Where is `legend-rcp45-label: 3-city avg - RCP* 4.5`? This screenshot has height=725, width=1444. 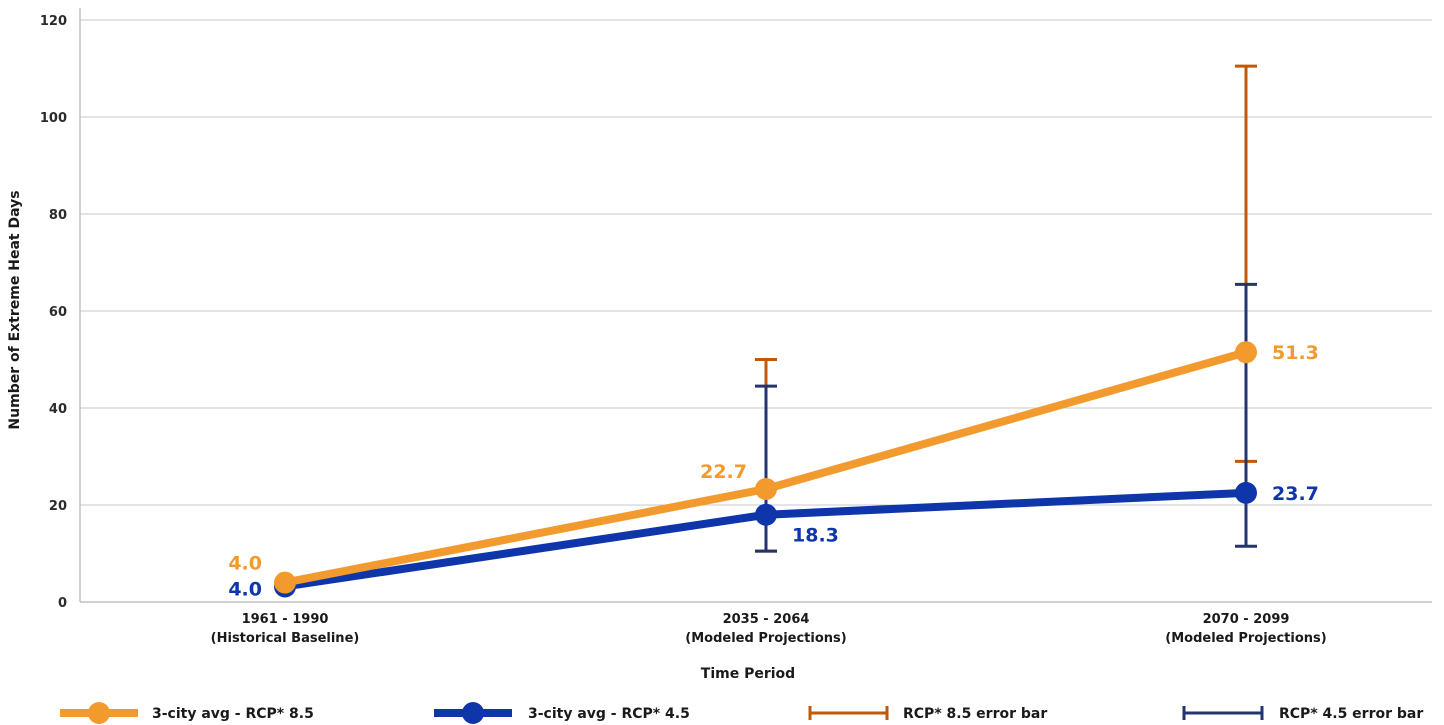 legend-rcp45-label: 3-city avg - RCP* 4.5 is located at coordinates (609, 714).